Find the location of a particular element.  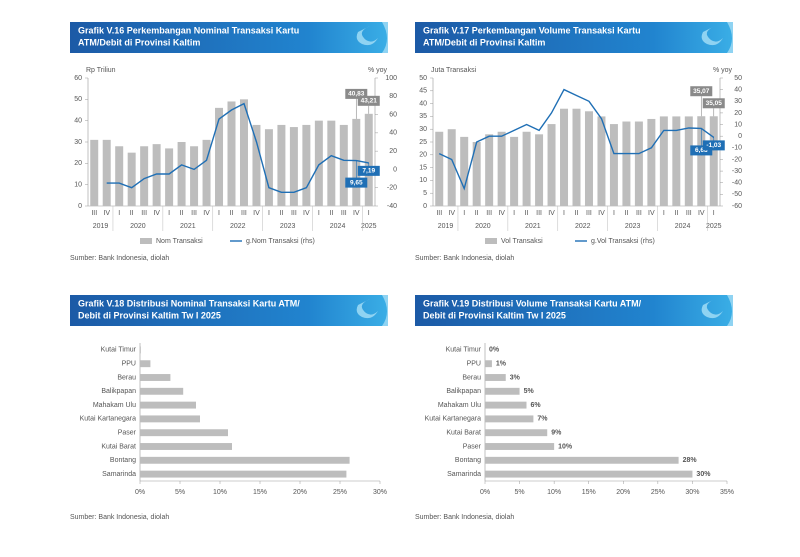

y-tick-label: Paser is located at coordinates (472, 446).